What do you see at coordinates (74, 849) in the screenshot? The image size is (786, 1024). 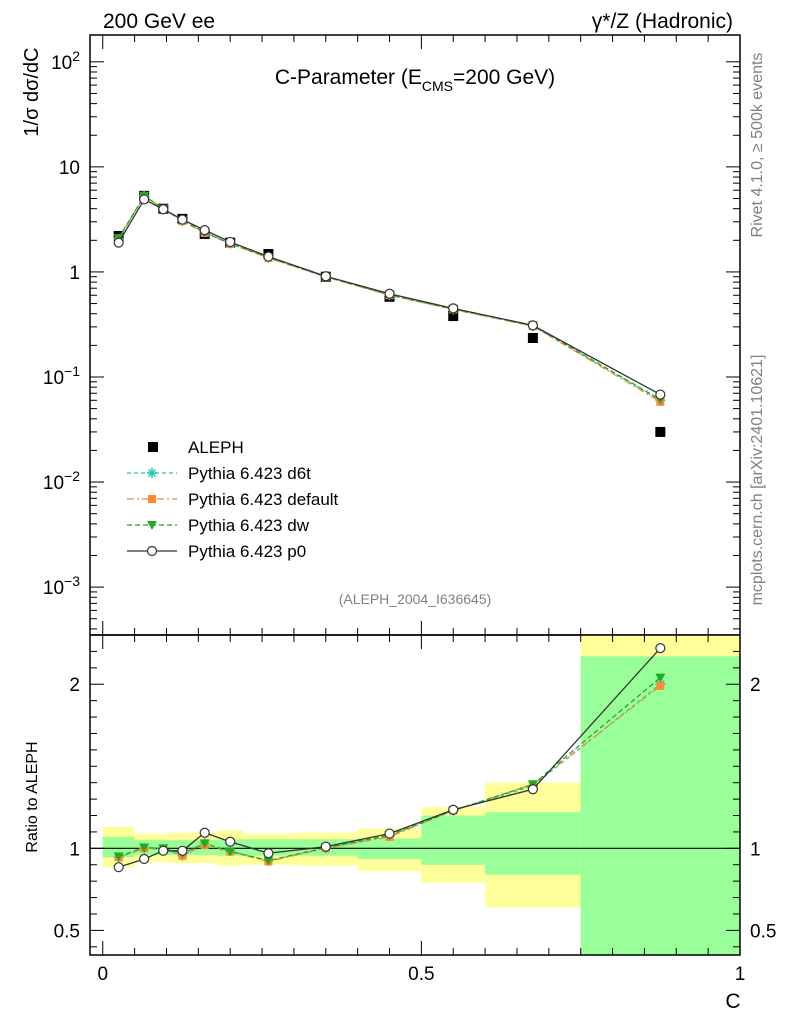 I see `ratio-y-tick-label: 1` at bounding box center [74, 849].